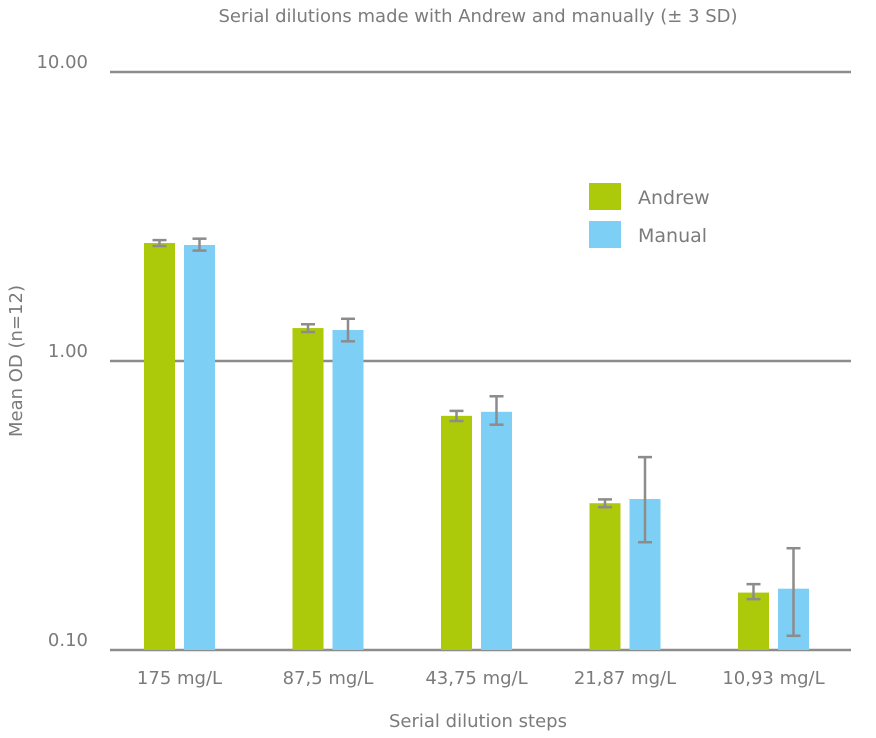  What do you see at coordinates (674, 198) in the screenshot?
I see `legend-label-andrew: Andrew` at bounding box center [674, 198].